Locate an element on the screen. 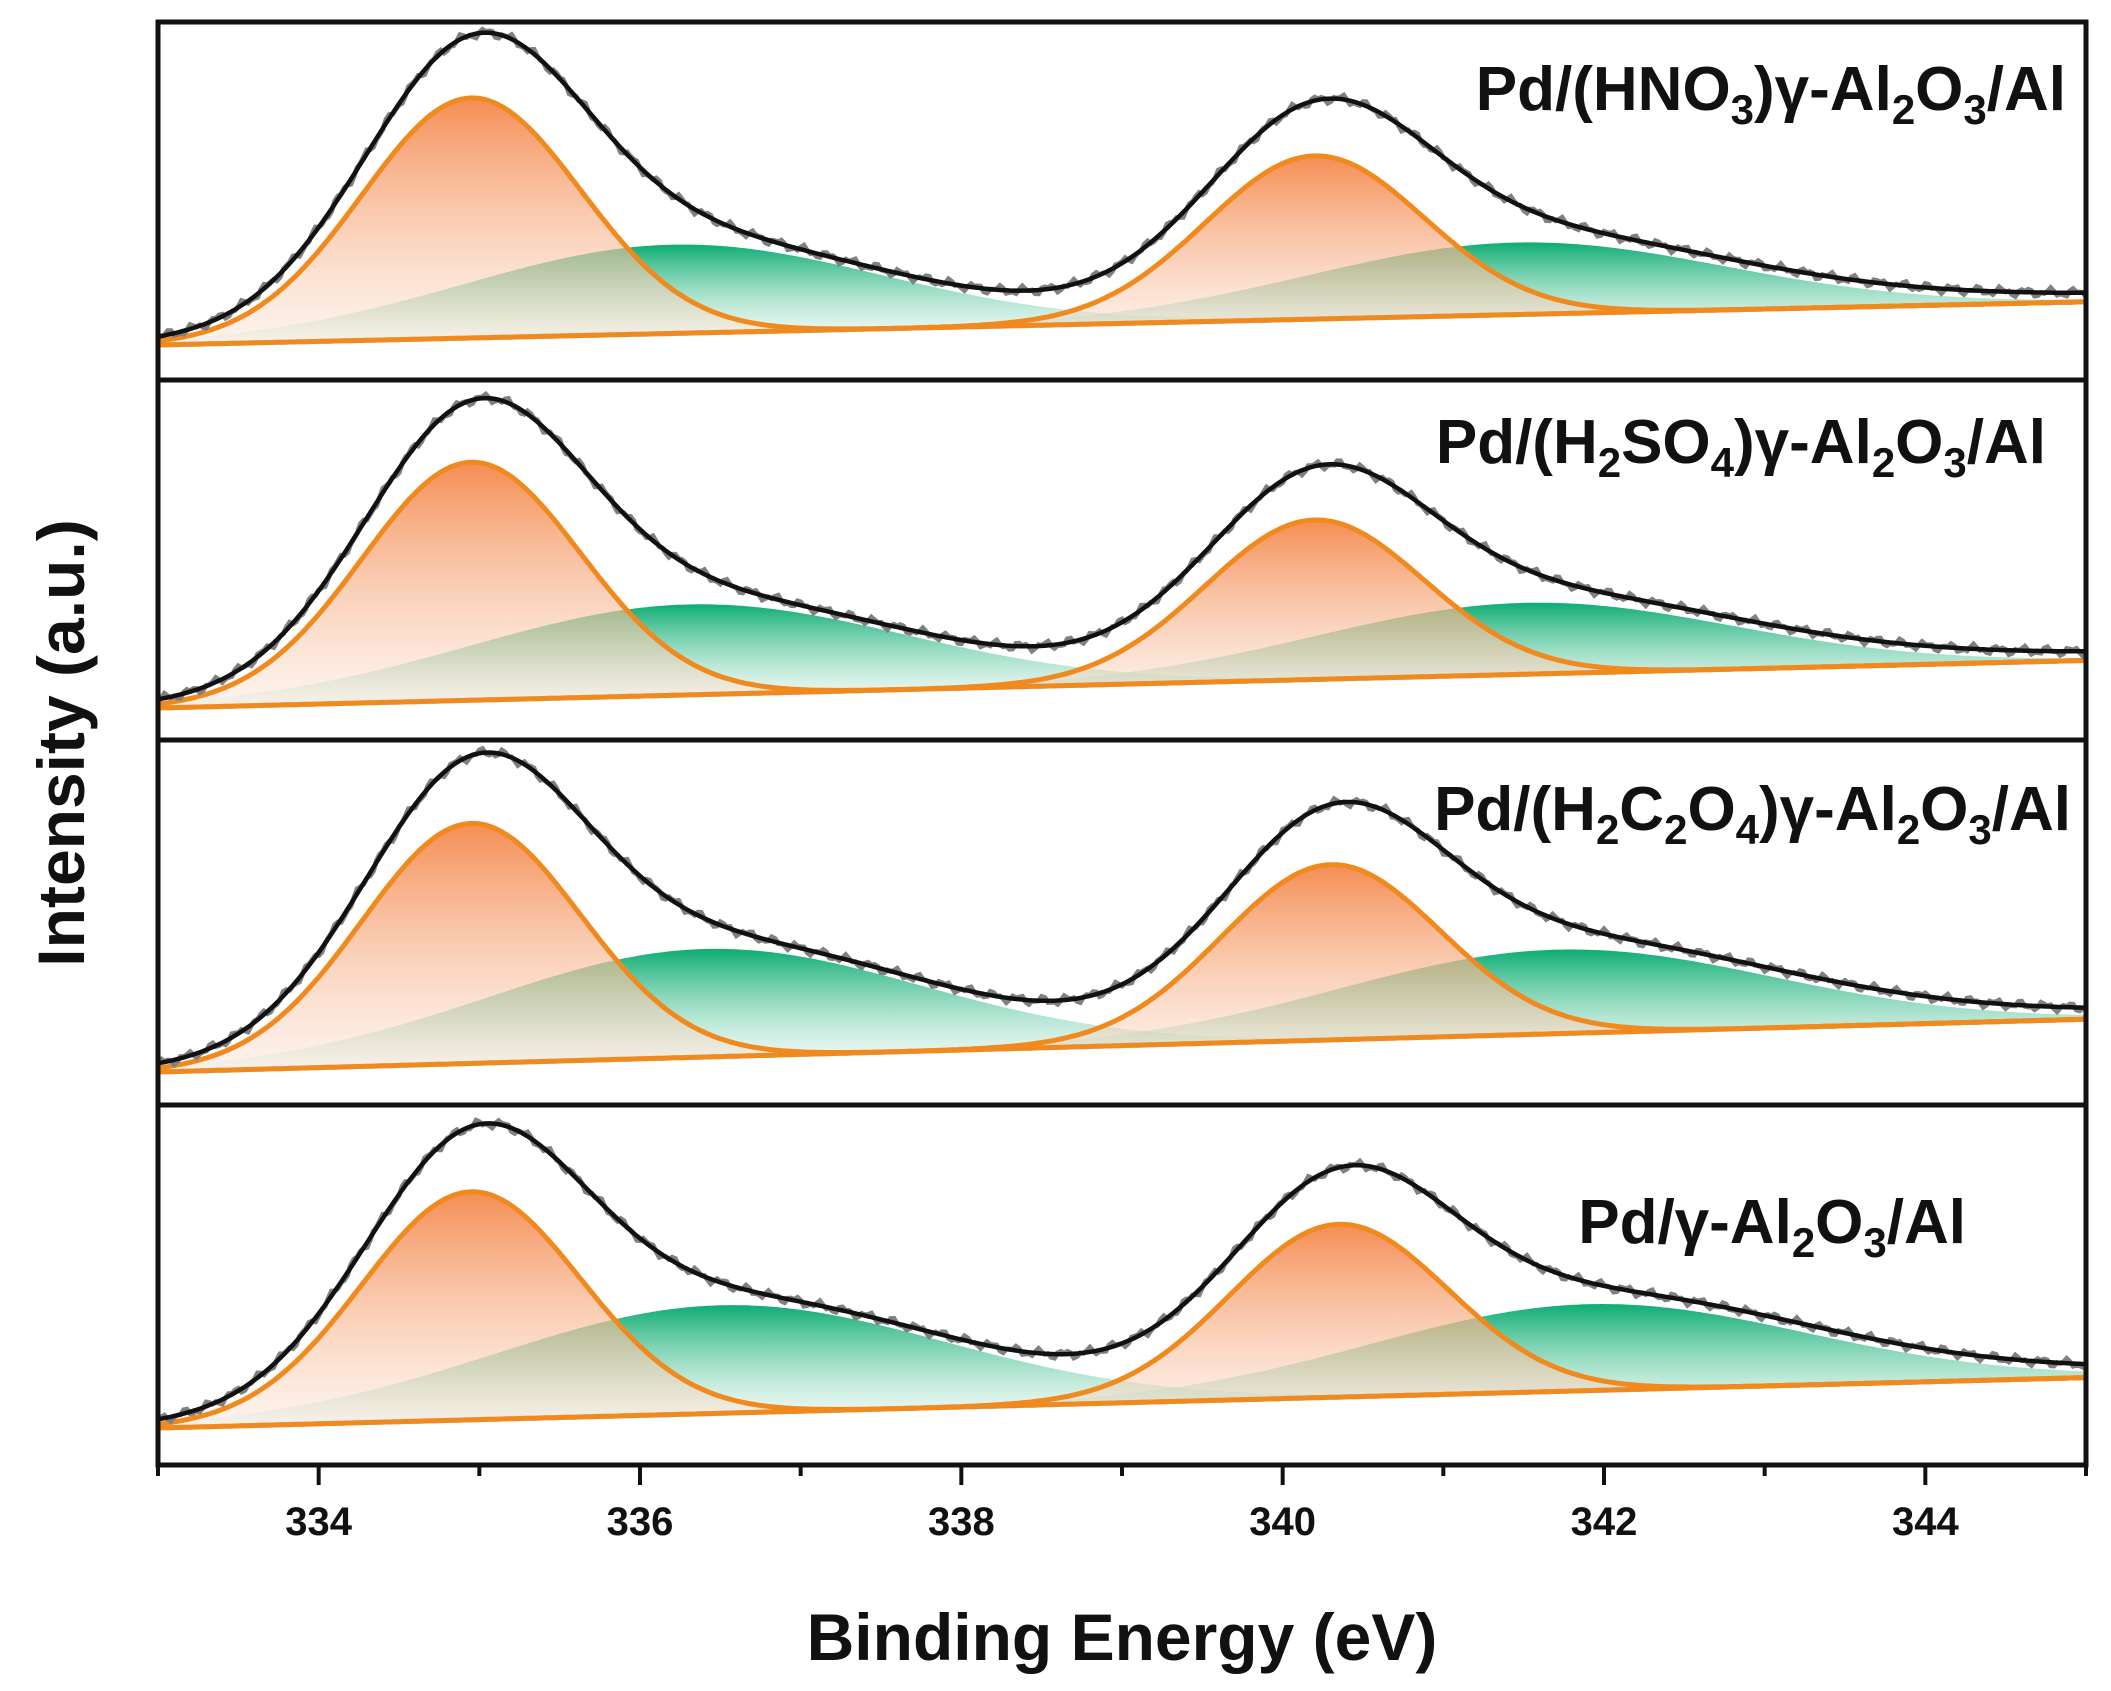 This screenshot has height=1691, width=2111. panel-3-pd2-3d32-component-fill is located at coordinates (1122, 1010).